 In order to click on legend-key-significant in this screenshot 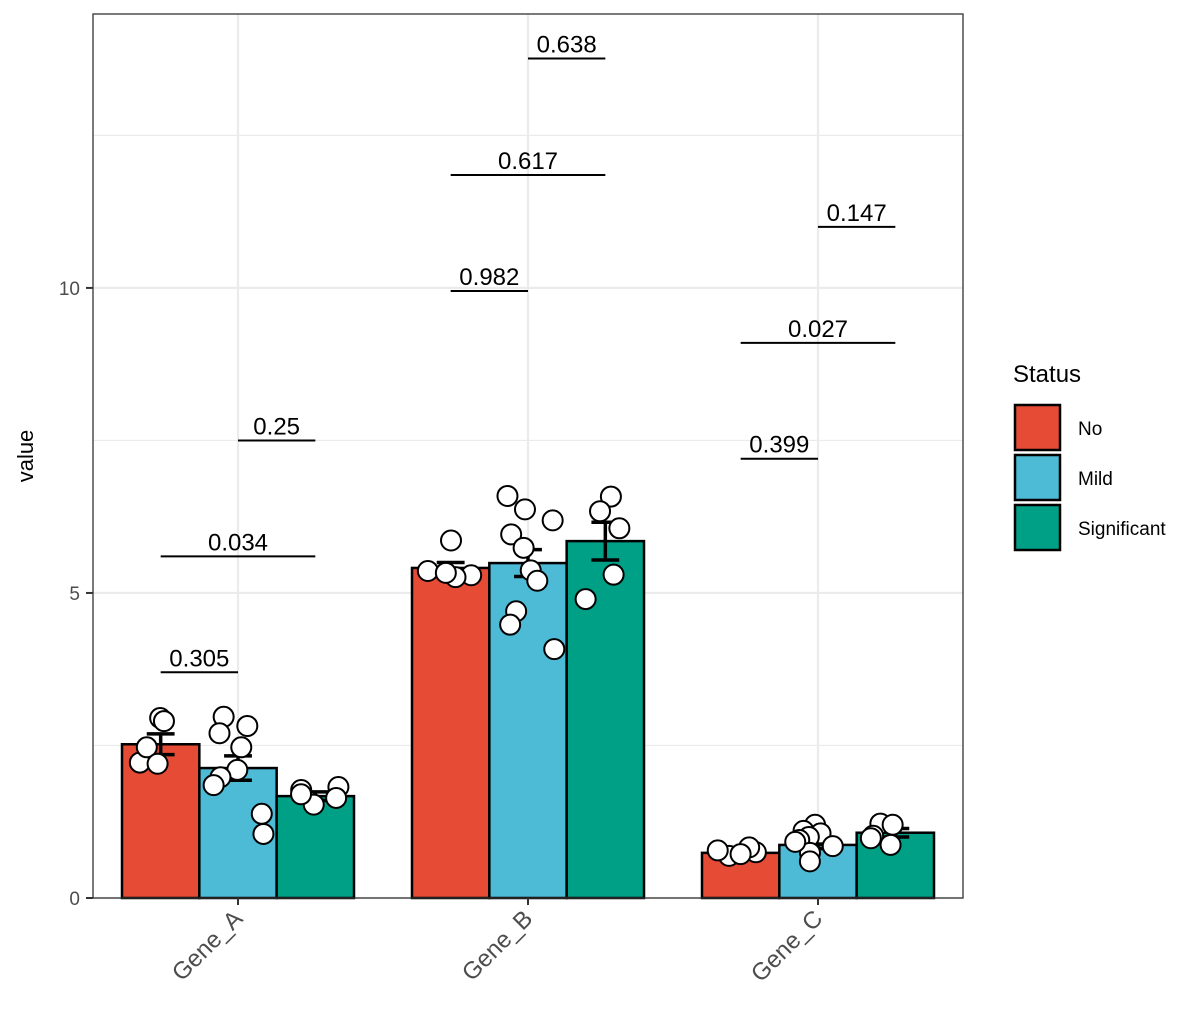, I will do `click(1037, 527)`.